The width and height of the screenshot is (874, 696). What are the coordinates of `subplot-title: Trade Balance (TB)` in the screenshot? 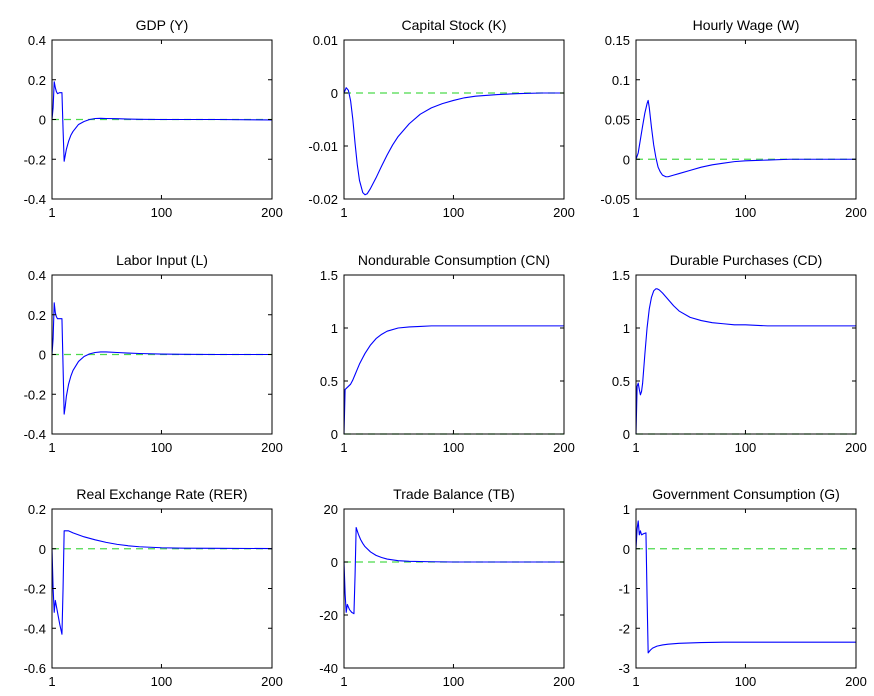 It's located at (454, 494).